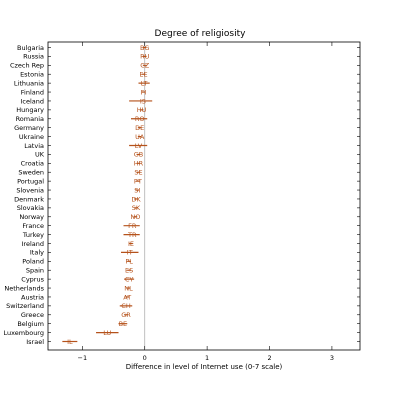 Image resolution: width=400 pixels, height=400 pixels. Describe the element at coordinates (37, 253) in the screenshot. I see `y-tick-label-it: Italy` at that location.